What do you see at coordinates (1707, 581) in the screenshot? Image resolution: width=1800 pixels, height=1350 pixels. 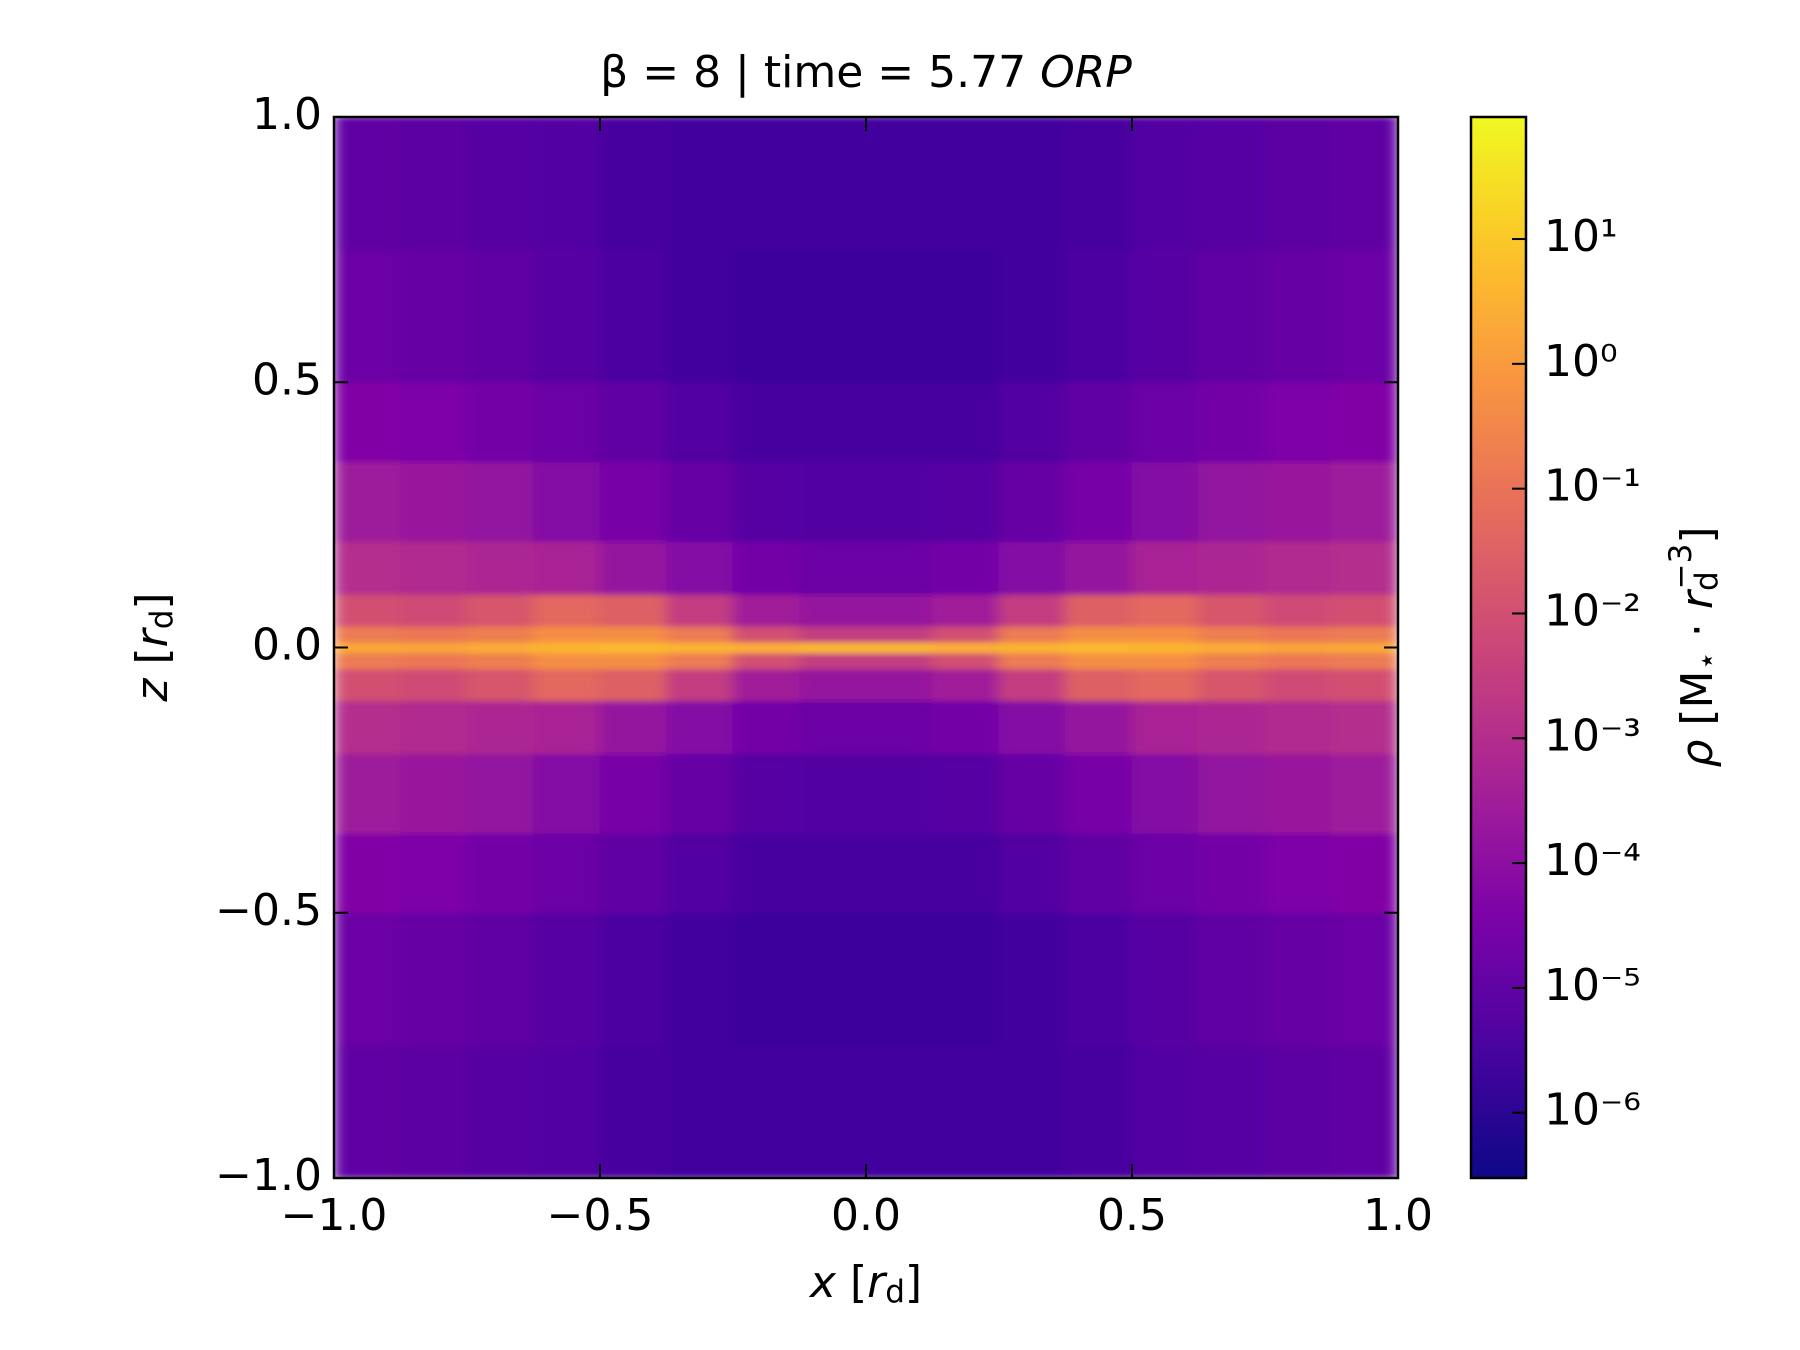 I see `label-part: d` at bounding box center [1707, 581].